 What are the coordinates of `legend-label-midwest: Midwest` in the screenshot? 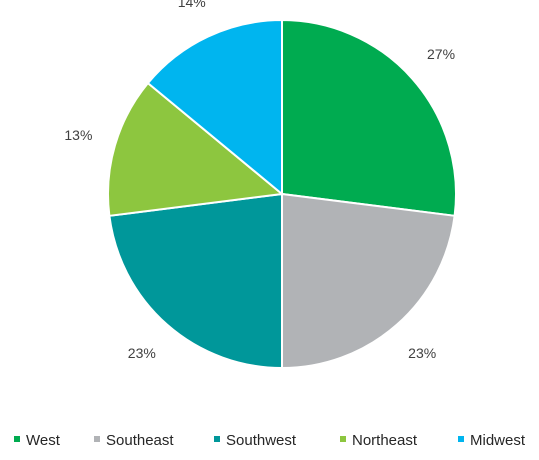 It's located at (498, 440).